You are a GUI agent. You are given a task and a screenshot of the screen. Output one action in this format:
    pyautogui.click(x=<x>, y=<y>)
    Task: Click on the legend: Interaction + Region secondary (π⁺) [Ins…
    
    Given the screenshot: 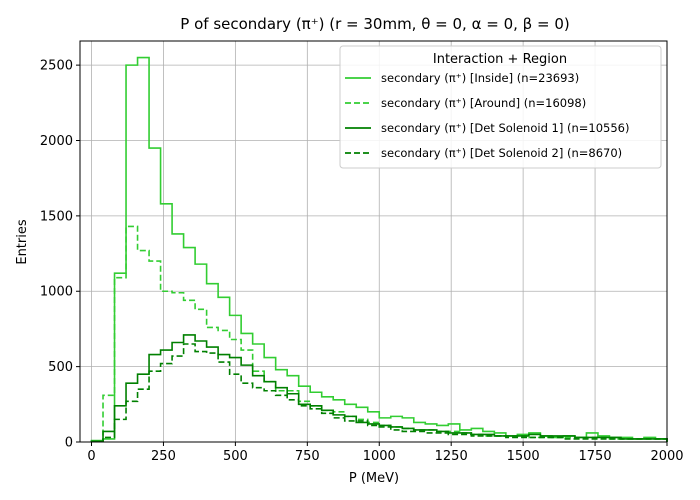 What is the action you would take?
    pyautogui.click(x=500, y=107)
    